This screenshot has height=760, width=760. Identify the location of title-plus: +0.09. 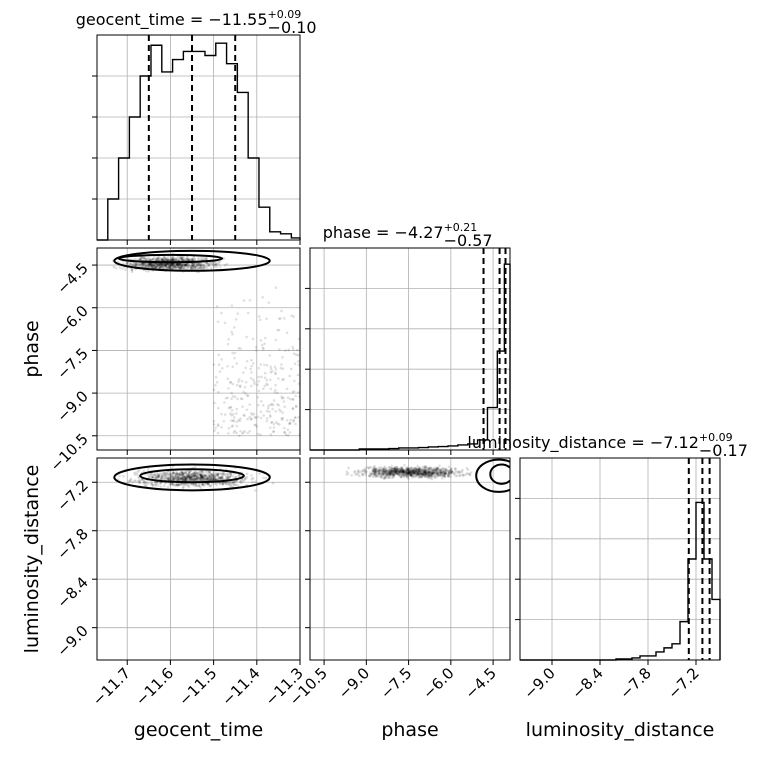
(285, 14).